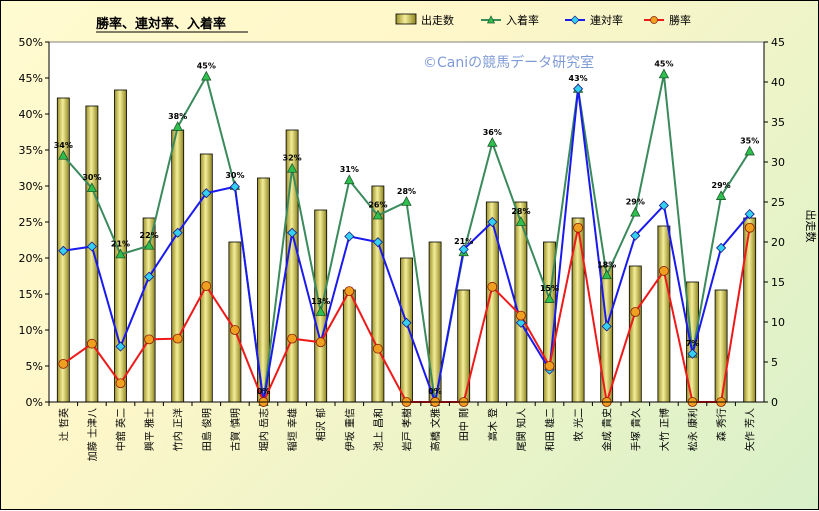 This screenshot has height=511, width=819. What do you see at coordinates (320, 301) in the screenshot?
I see `data-label: 13%` at bounding box center [320, 301].